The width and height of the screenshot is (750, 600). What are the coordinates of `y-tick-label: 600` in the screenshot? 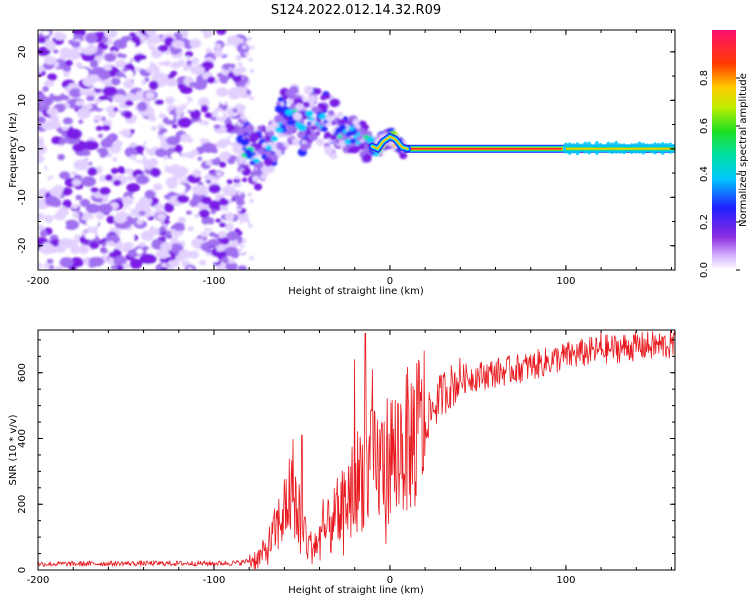 It's located at (22, 372).